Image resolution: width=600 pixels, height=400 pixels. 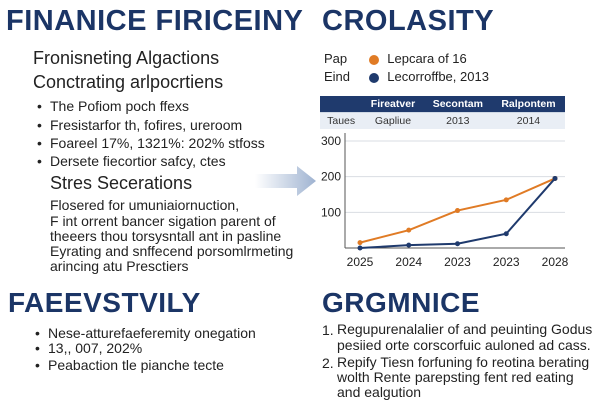 I want to click on right-title: CROLASITY, so click(x=408, y=21).